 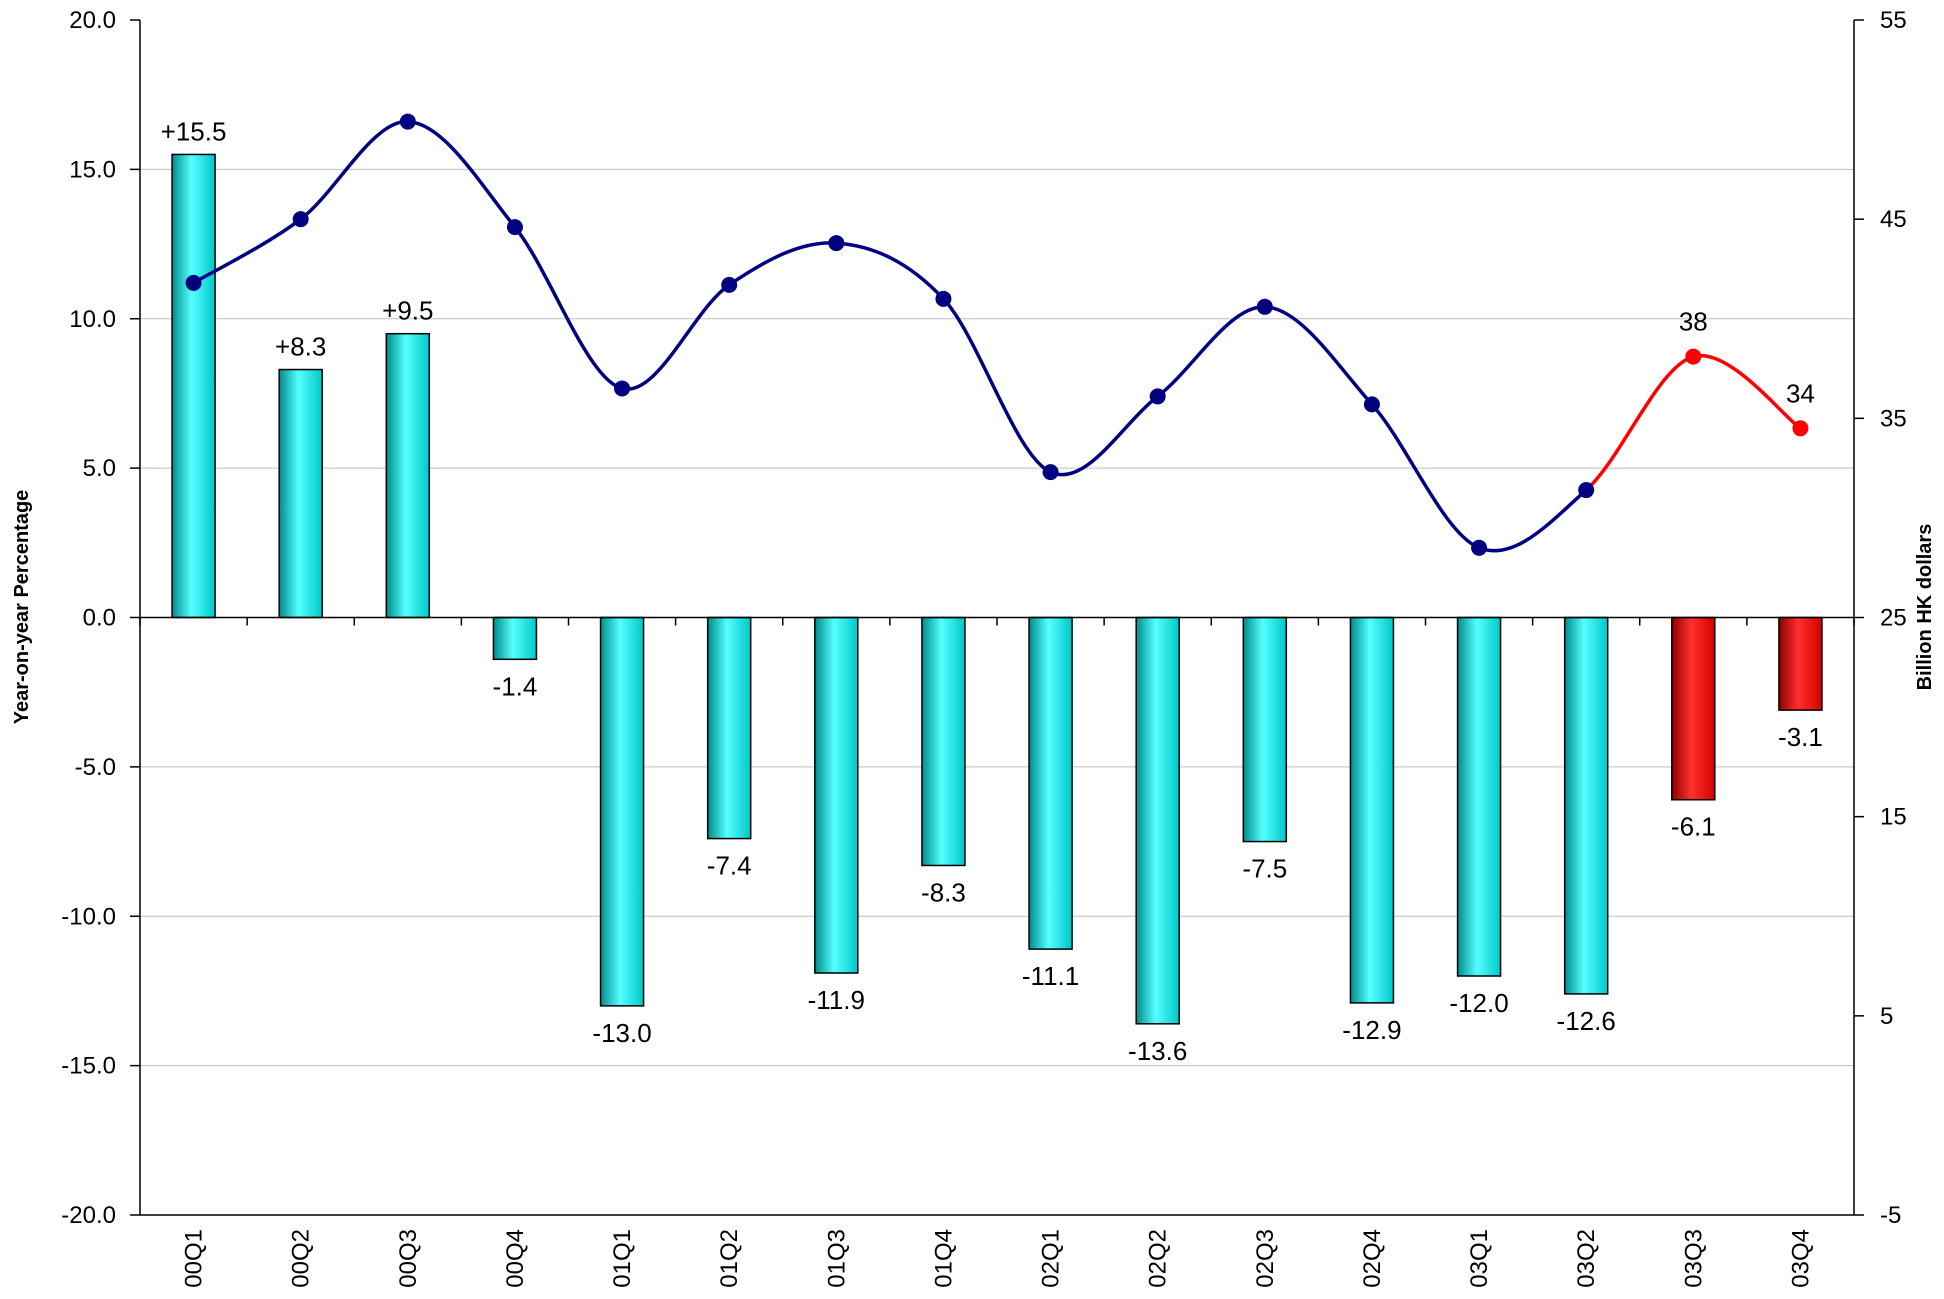 I want to click on line-point-01Q1, so click(x=622, y=388).